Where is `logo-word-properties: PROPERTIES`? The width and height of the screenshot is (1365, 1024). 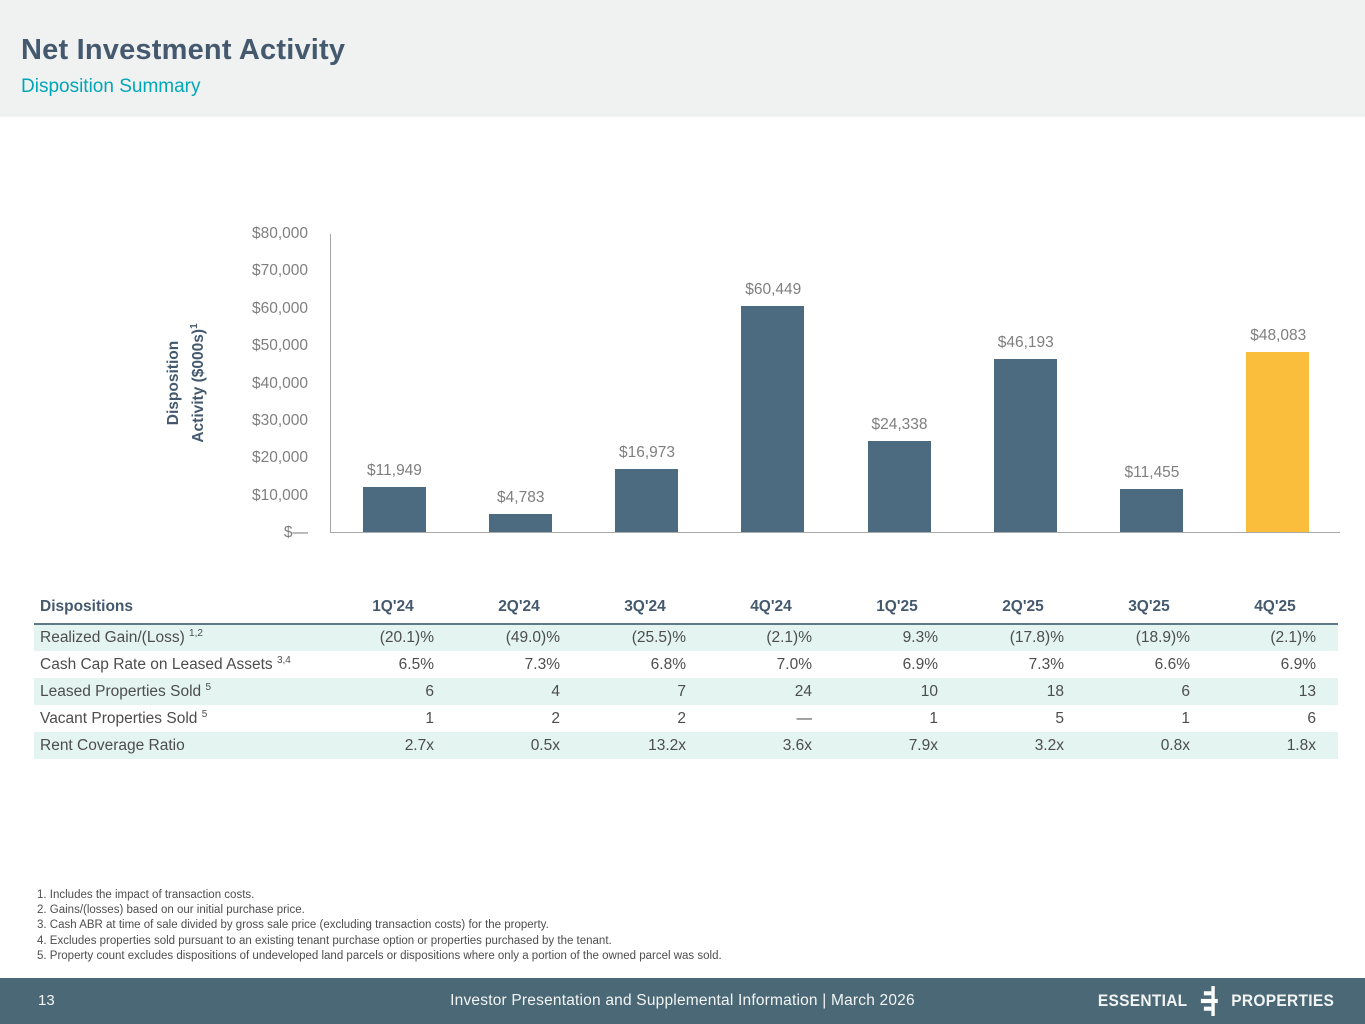 logo-word-properties: PROPERTIES is located at coordinates (1282, 1000).